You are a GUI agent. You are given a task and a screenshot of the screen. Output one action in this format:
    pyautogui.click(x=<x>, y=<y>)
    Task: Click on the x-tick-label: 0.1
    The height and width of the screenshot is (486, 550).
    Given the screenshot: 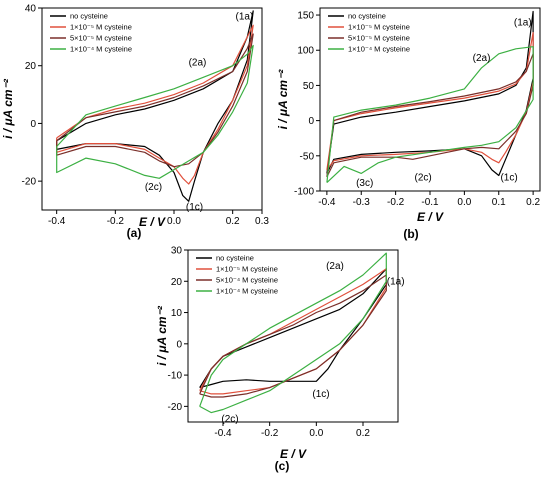 What is the action you would take?
    pyautogui.click(x=499, y=202)
    